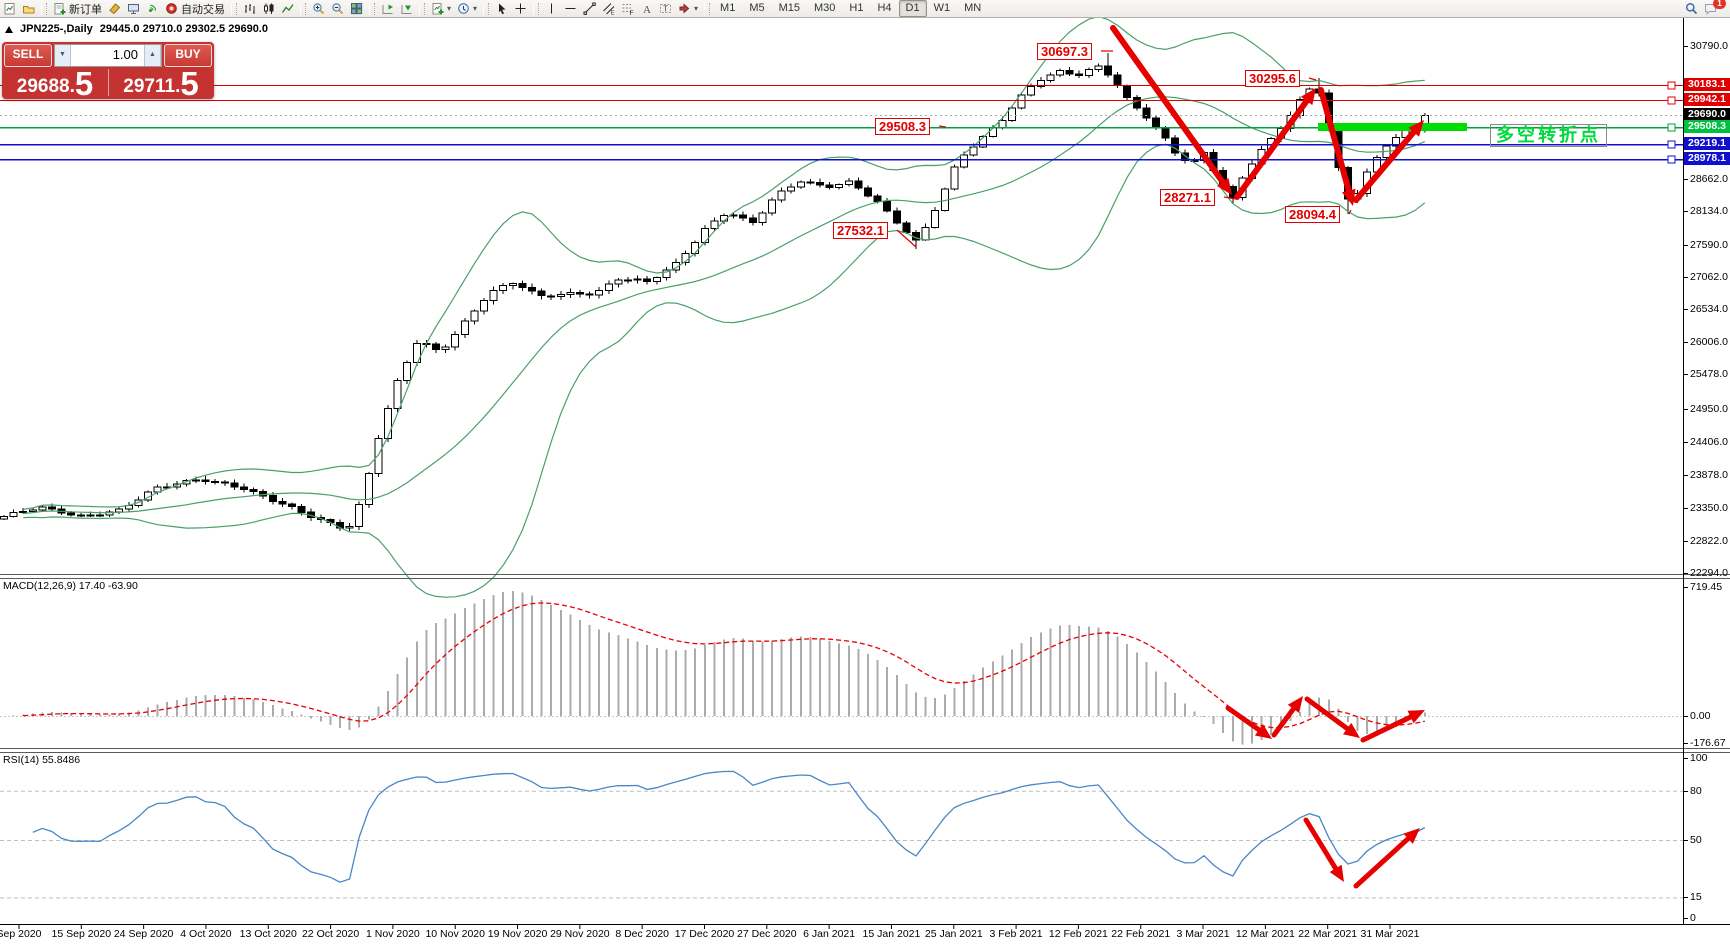 The height and width of the screenshot is (944, 1730). What do you see at coordinates (767, 934) in the screenshot?
I see `date-axis-label: 27 Dec 2020` at bounding box center [767, 934].